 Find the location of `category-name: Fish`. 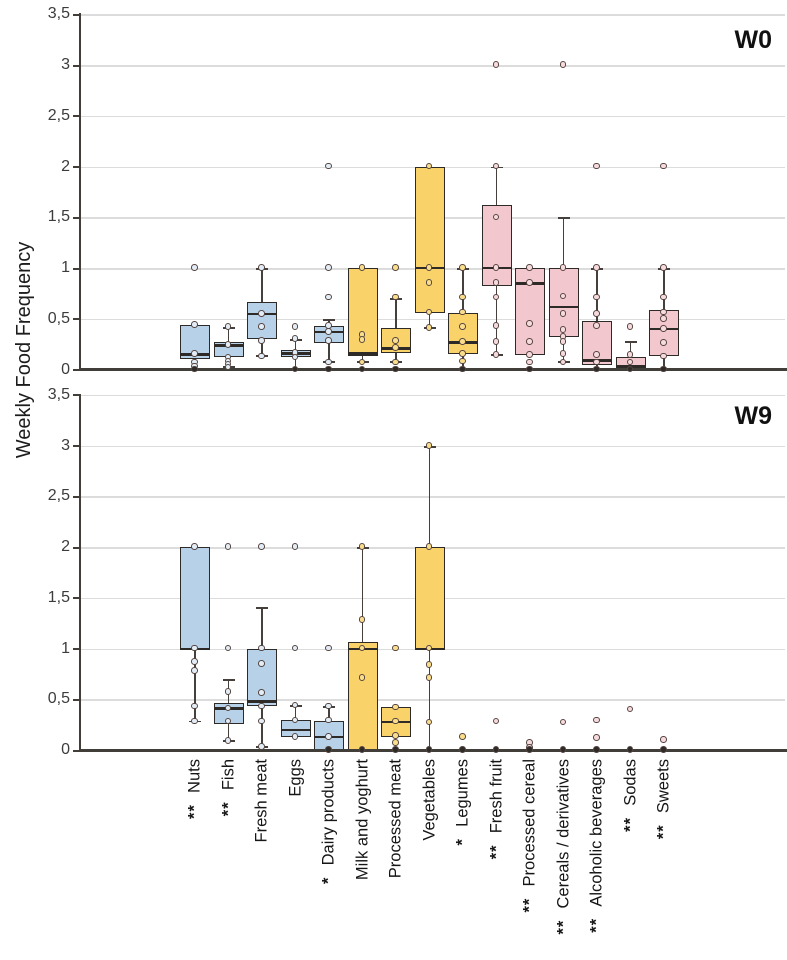

category-name: Fish is located at coordinates (228, 775).